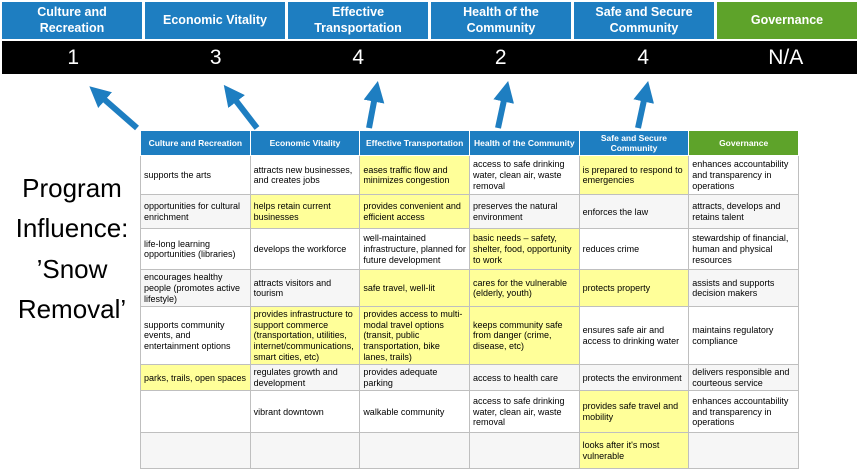 Image resolution: width=859 pixels, height=469 pixels. Describe the element at coordinates (195, 212) in the screenshot. I see `table-cell: opportunities for cultural enrichment` at that location.